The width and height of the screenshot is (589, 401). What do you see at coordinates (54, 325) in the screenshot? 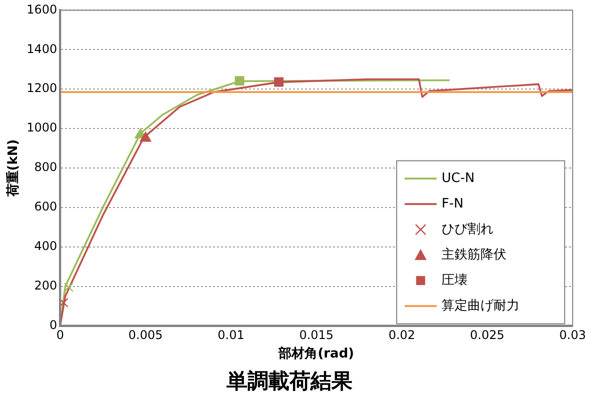
I see `y-tick-label: 0` at bounding box center [54, 325].